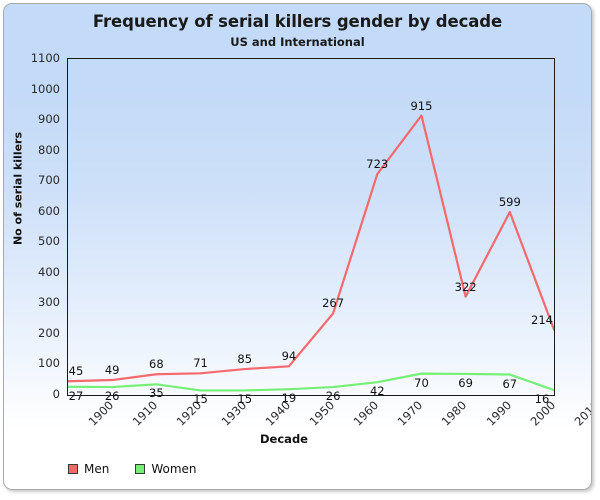  I want to click on legend-label: Men, so click(97, 469).